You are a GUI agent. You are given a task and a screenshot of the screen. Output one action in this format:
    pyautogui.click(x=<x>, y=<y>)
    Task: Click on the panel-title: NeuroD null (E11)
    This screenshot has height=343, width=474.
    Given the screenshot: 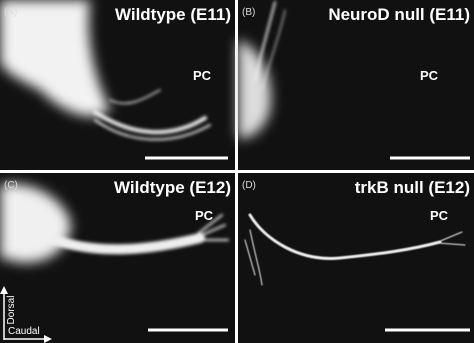 What is the action you would take?
    pyautogui.click(x=399, y=14)
    